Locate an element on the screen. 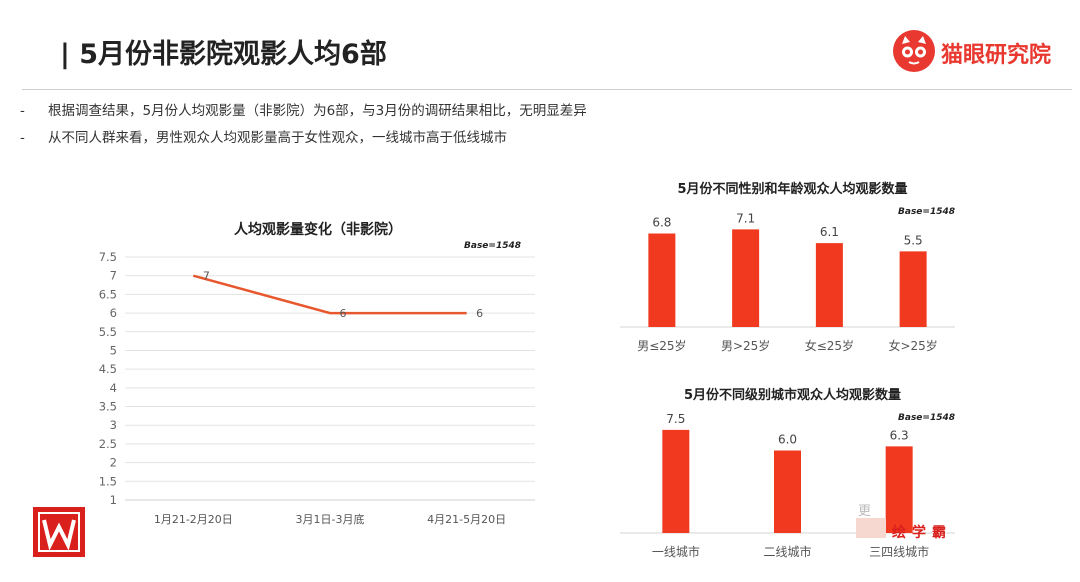 This screenshot has height=582, width=1080. x-tick-label: 女>25岁 is located at coordinates (912, 345).